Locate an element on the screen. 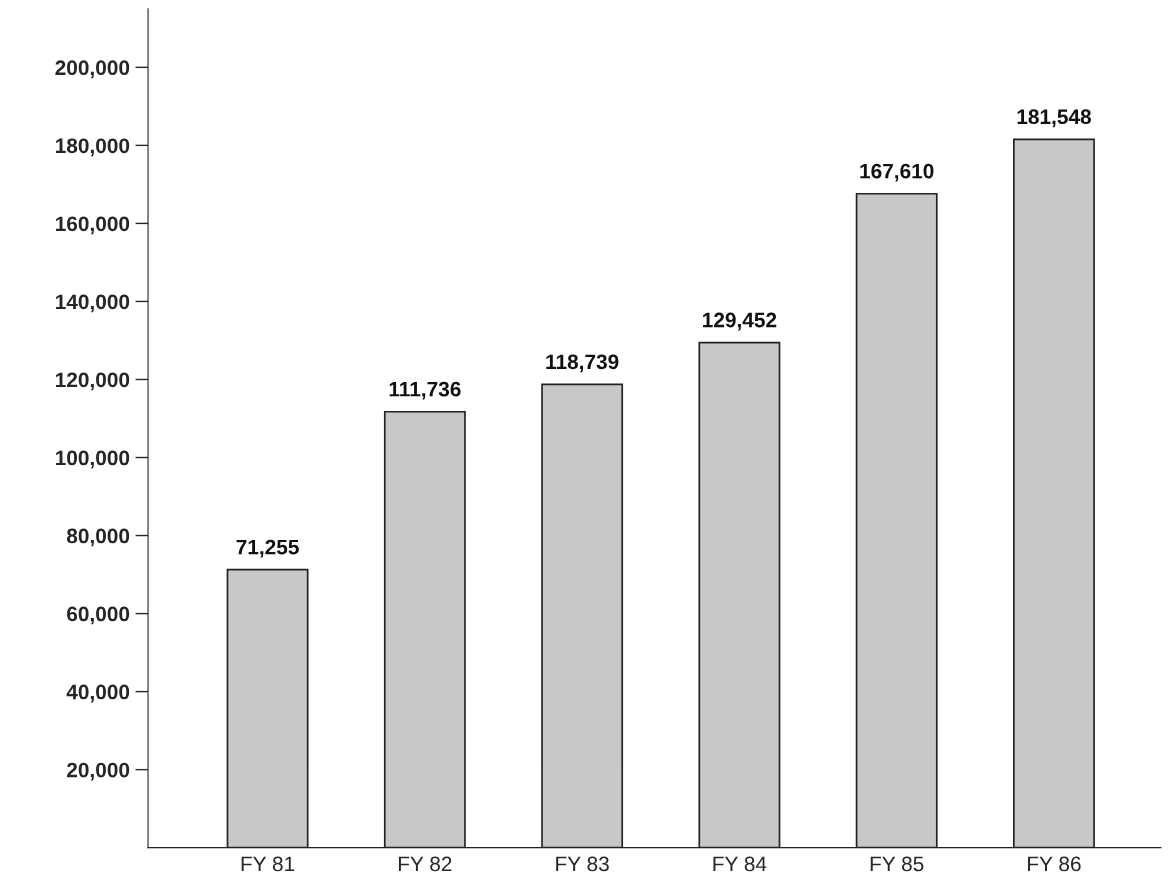 The image size is (1175, 883). x-tick-label: FY 84 is located at coordinates (740, 864).